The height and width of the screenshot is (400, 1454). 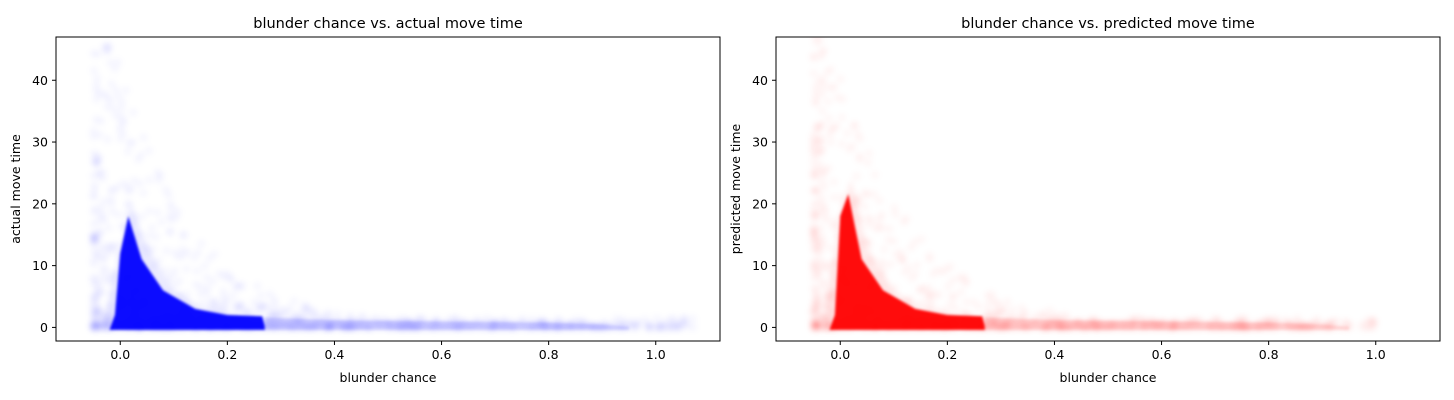 What do you see at coordinates (907, 261) in the screenshot?
I see `dense-core` at bounding box center [907, 261].